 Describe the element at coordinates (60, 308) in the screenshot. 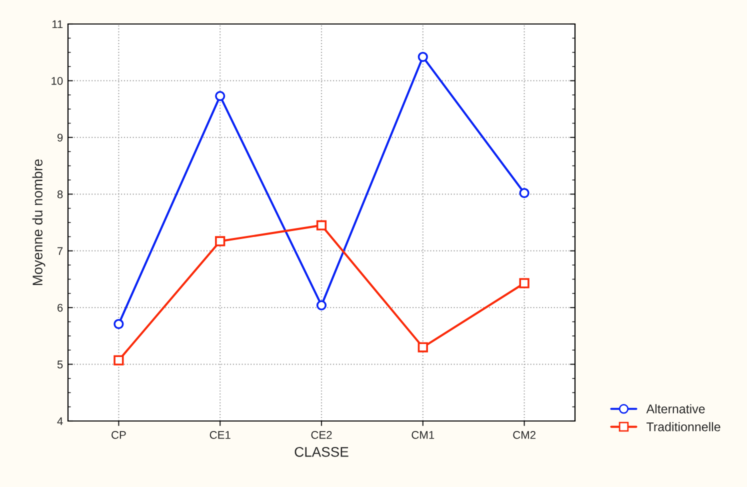

I see `y-tick-label: 6` at that location.